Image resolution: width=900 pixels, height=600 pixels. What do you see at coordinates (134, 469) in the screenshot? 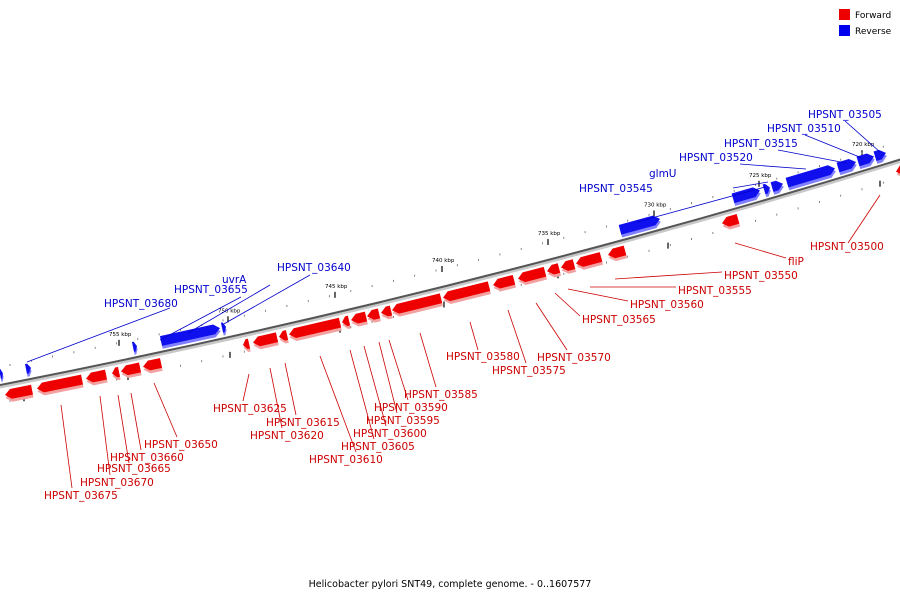
I see `gene-label-HPSNT_03665: HPSNT_03665` at bounding box center [134, 469].